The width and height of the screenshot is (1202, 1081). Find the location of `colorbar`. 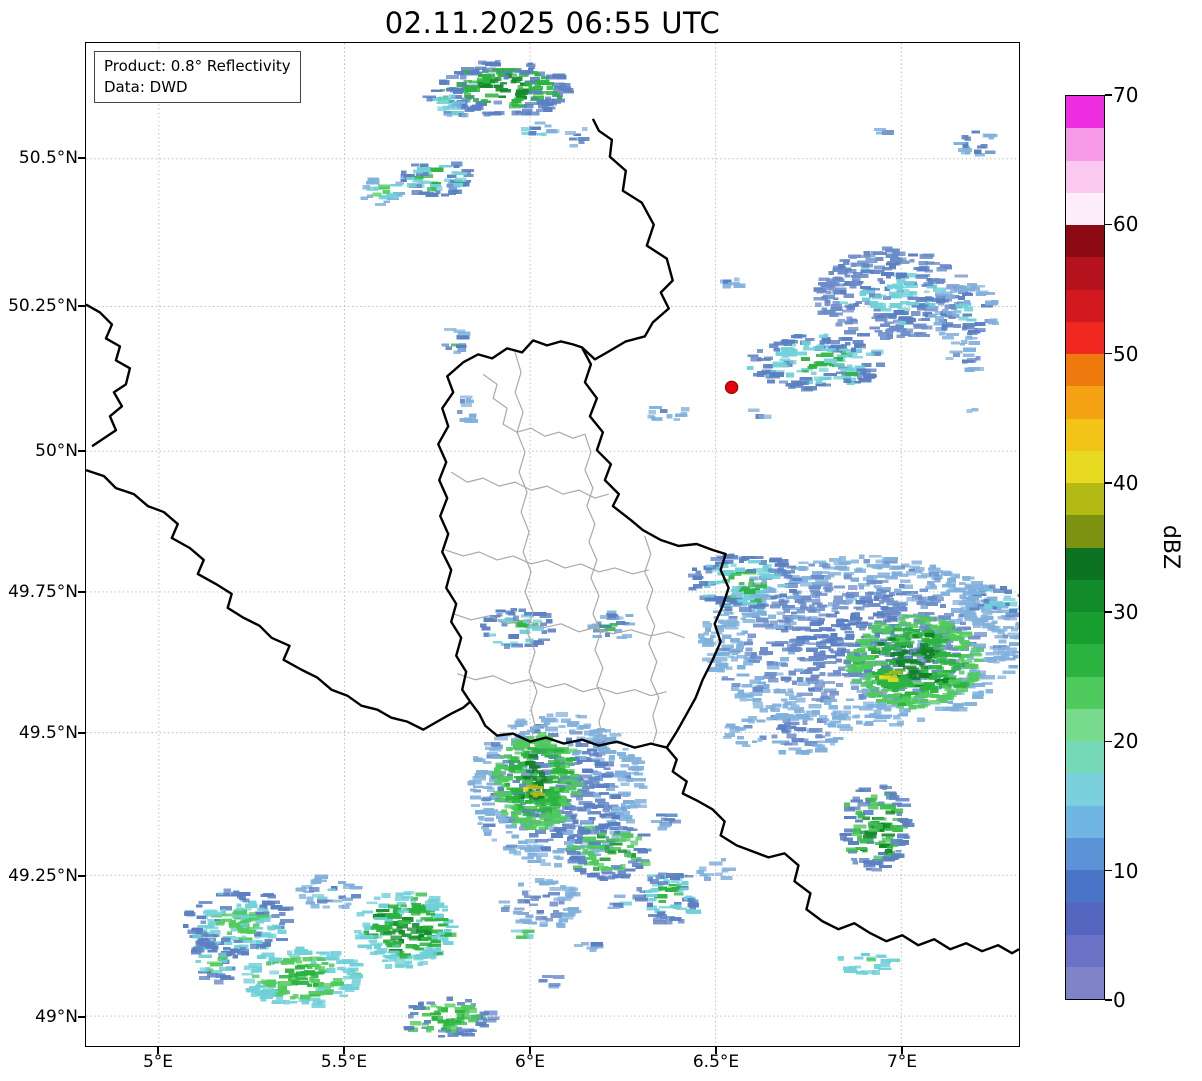

colorbar is located at coordinates (1085, 547).